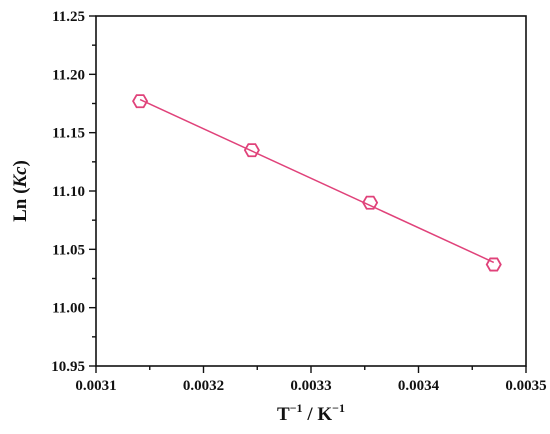 Image resolution: width=550 pixels, height=434 pixels. What do you see at coordinates (419, 386) in the screenshot?
I see `x-tick-label: 0.0034` at bounding box center [419, 386].